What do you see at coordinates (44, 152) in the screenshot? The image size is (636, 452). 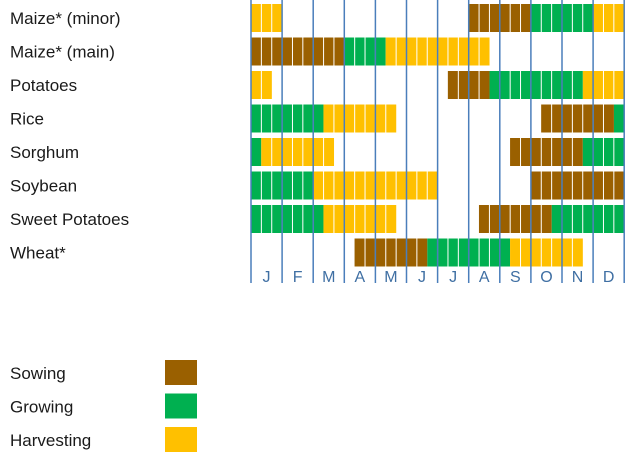 I see `crop-label: Sorghum` at bounding box center [44, 152].